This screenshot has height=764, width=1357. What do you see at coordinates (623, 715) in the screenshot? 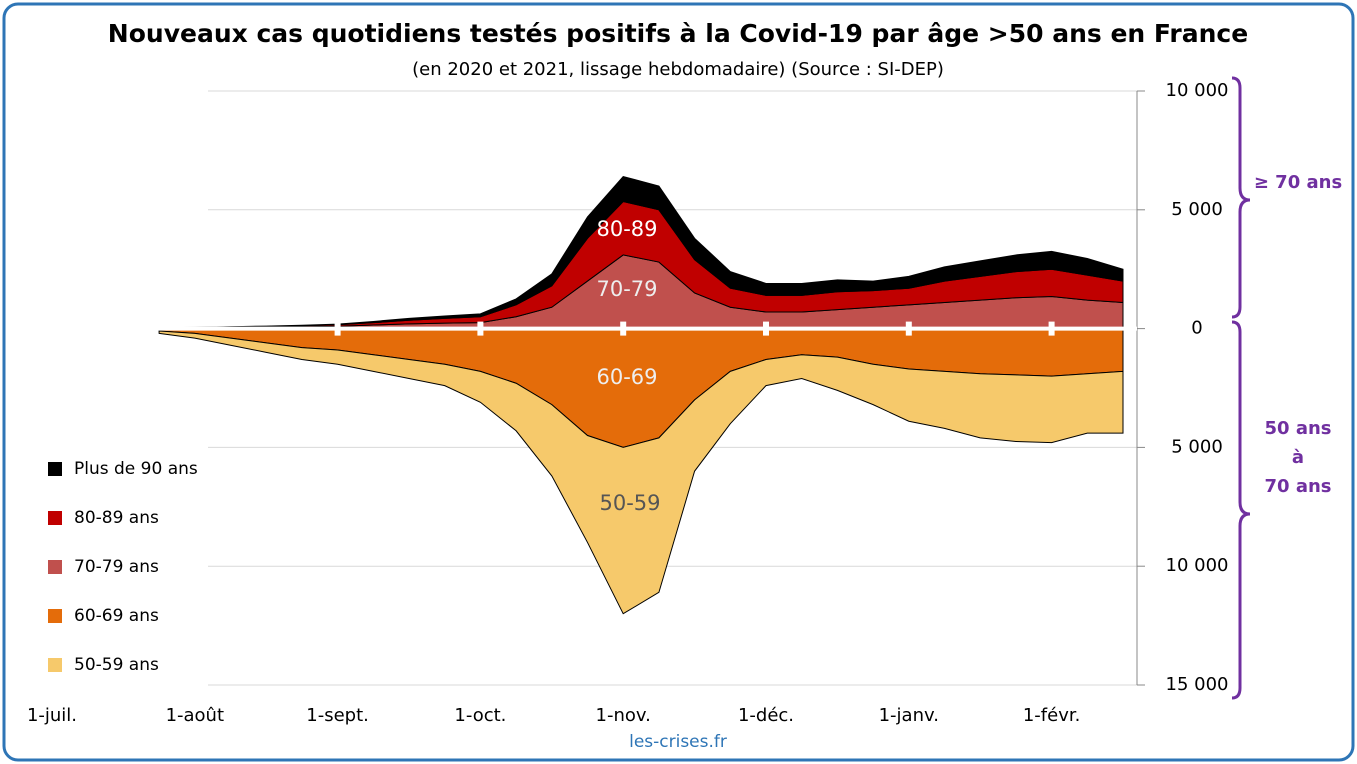
I see `x-tick-label: 1-nov.` at bounding box center [623, 715].